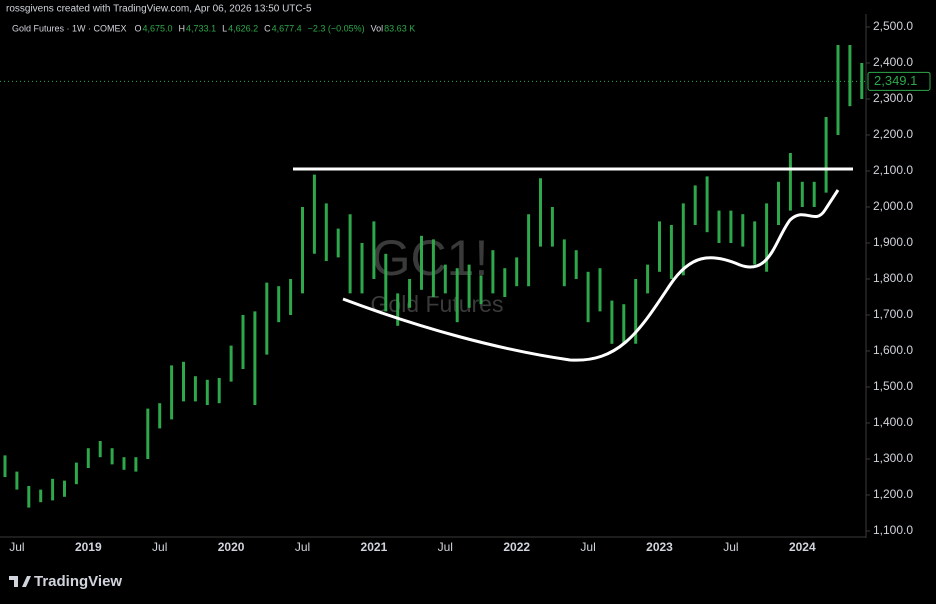 This screenshot has height=604, width=936. Describe the element at coordinates (377, 28) in the screenshot. I see `legend-key: Vol` at that location.